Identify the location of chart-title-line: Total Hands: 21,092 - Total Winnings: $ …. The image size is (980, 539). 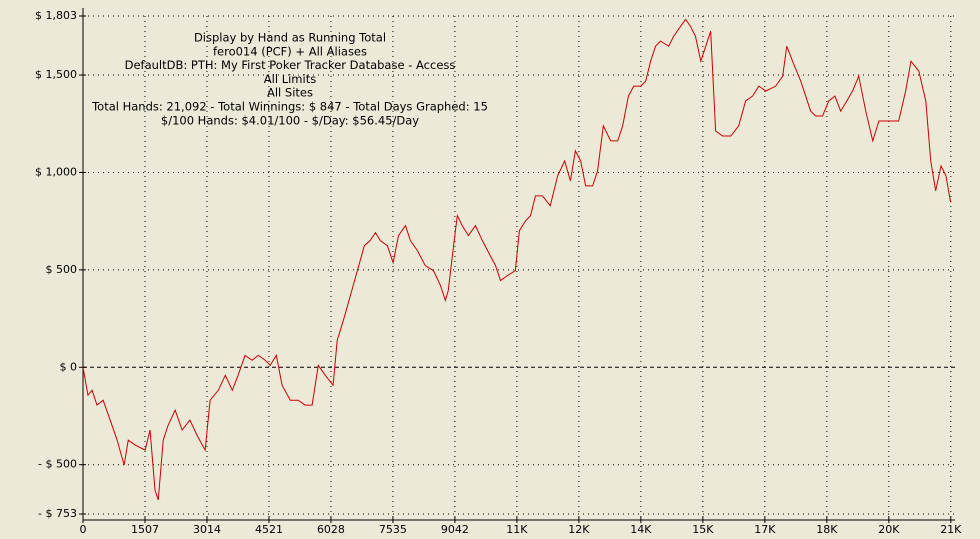
(289, 107).